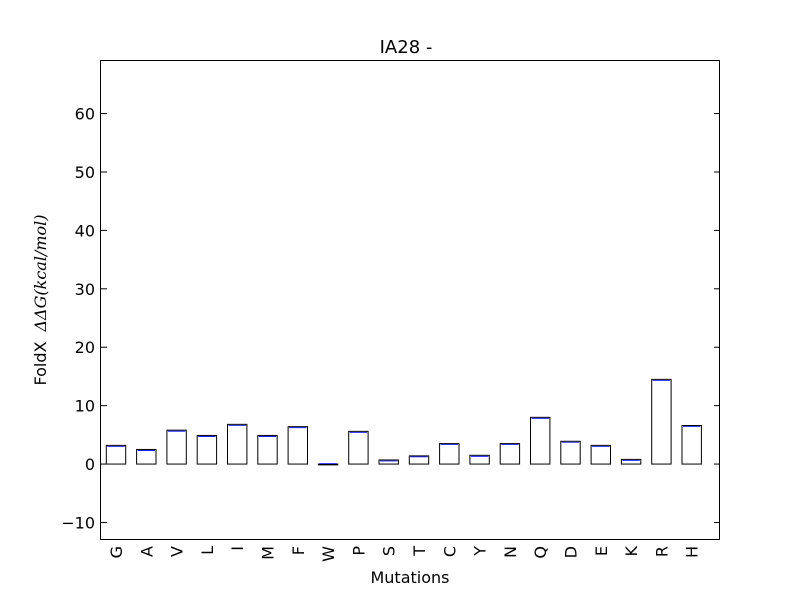 The image size is (800, 600). What do you see at coordinates (540, 552) in the screenshot?
I see `x-tick-label: Q` at bounding box center [540, 552].